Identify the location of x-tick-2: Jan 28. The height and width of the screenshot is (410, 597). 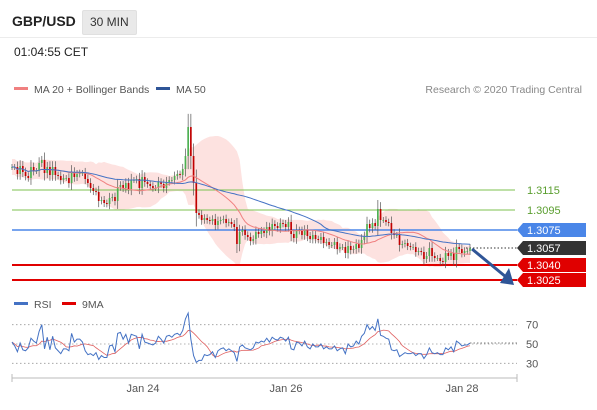
(461, 389).